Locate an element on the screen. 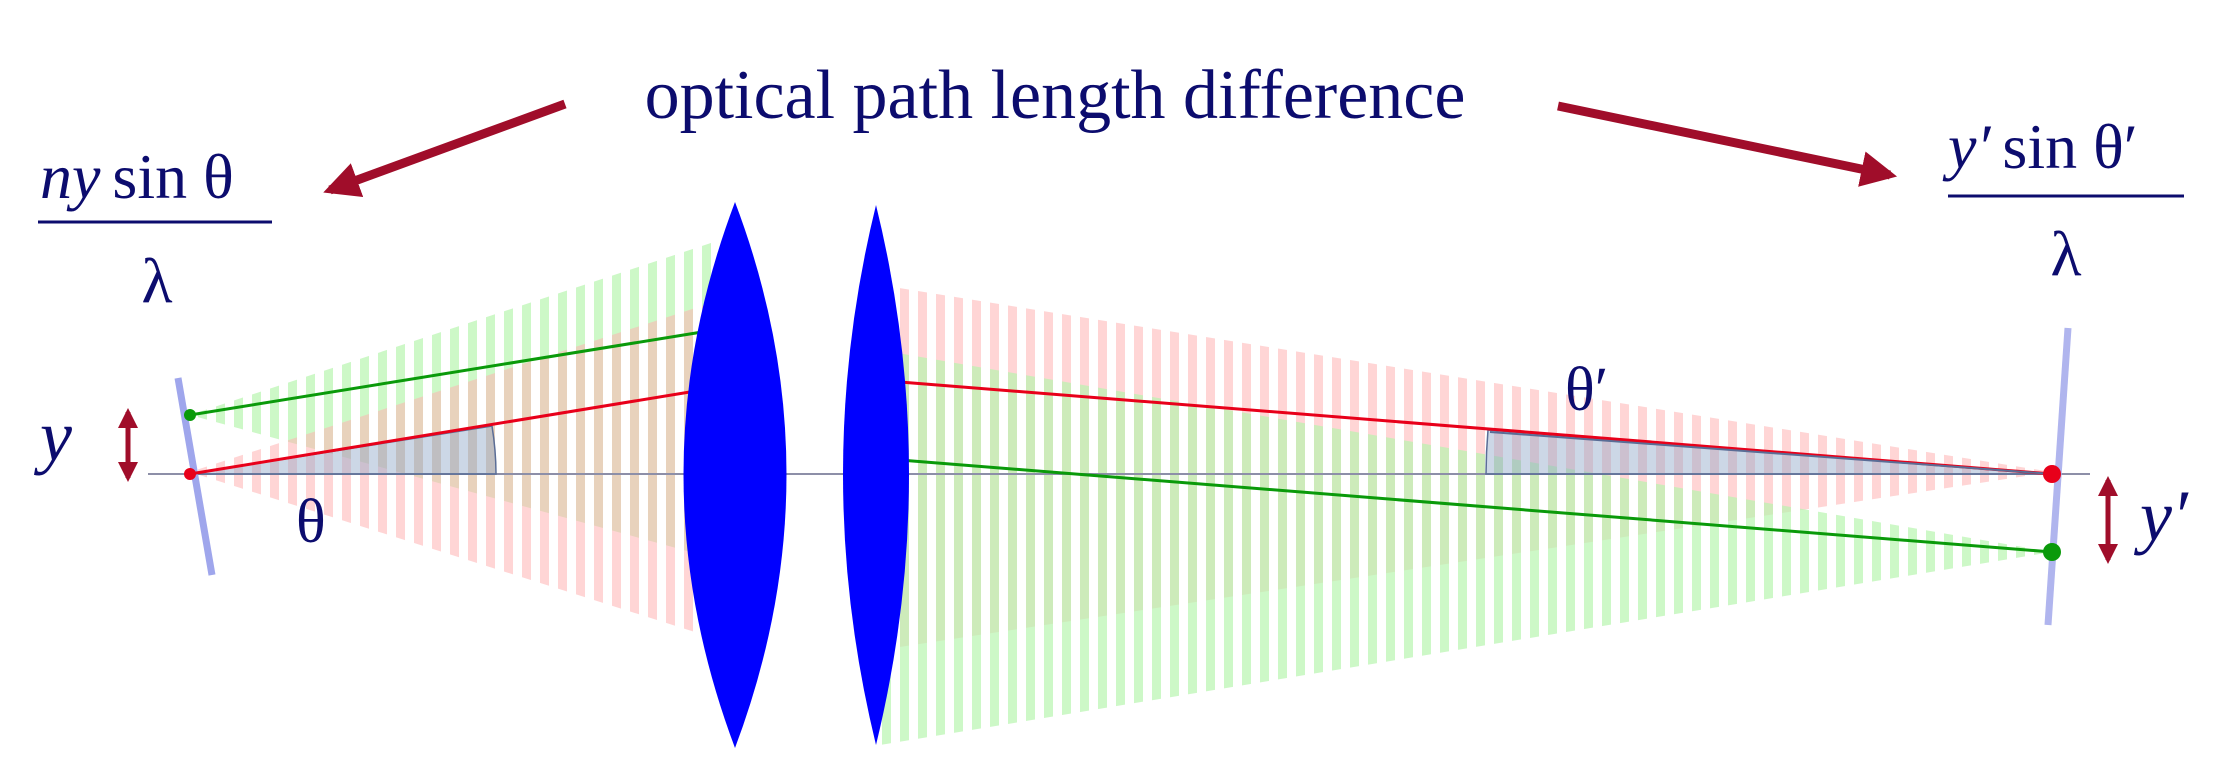 This screenshot has width=2224, height=762. theta-label: θ is located at coordinates (311, 522).